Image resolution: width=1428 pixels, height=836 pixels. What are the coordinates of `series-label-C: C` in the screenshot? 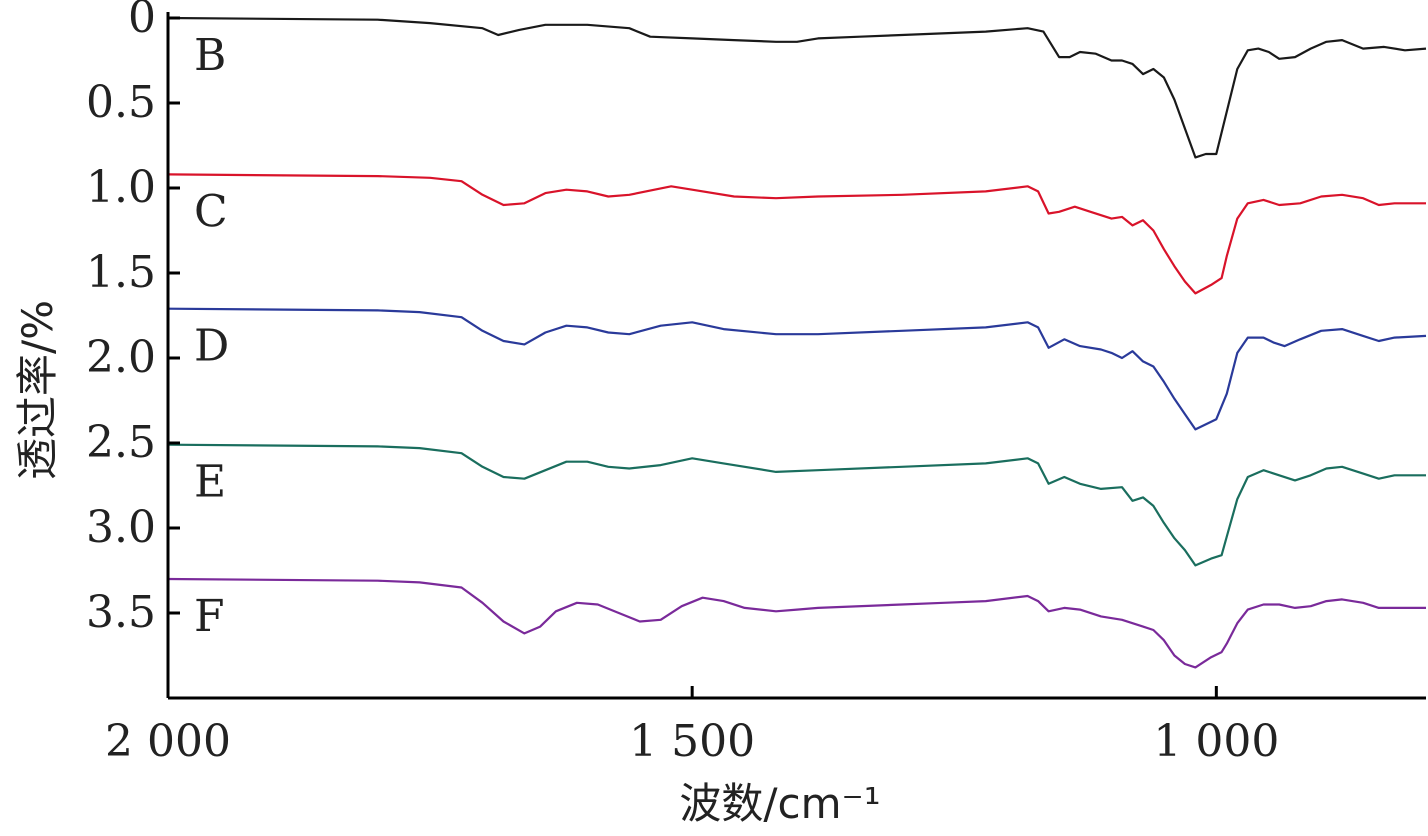 It's located at (211, 211).